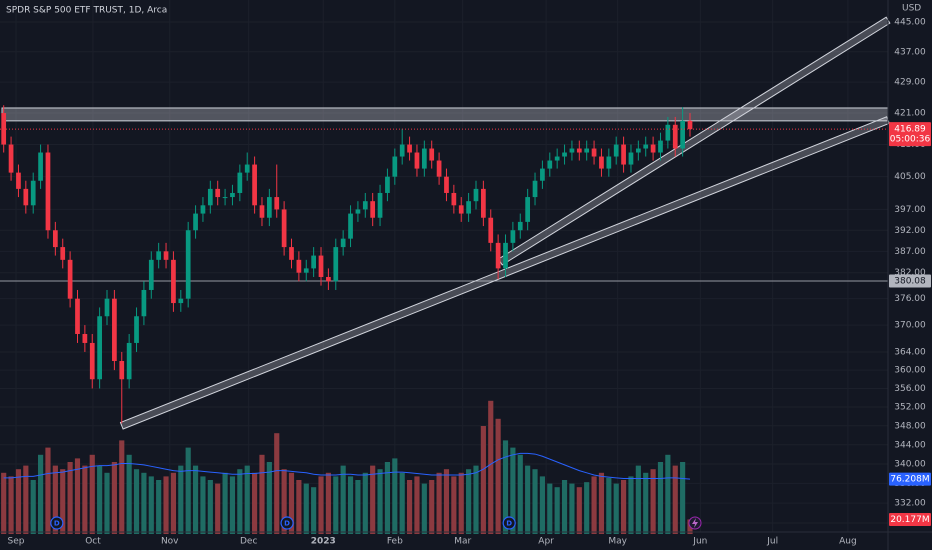 This screenshot has height=550, width=932. I want to click on event-marker, so click(287, 523).